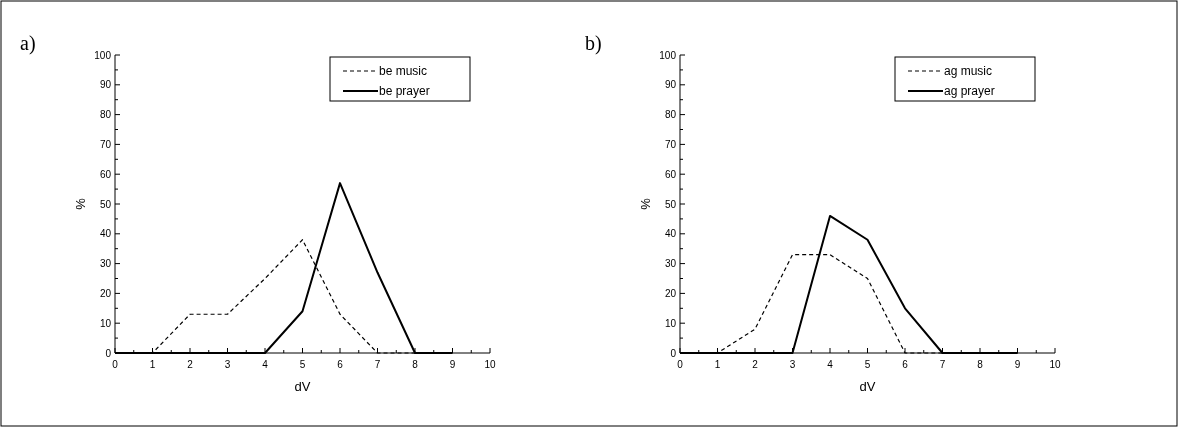 The height and width of the screenshot is (427, 1178). I want to click on chart-title: b), so click(593, 43).